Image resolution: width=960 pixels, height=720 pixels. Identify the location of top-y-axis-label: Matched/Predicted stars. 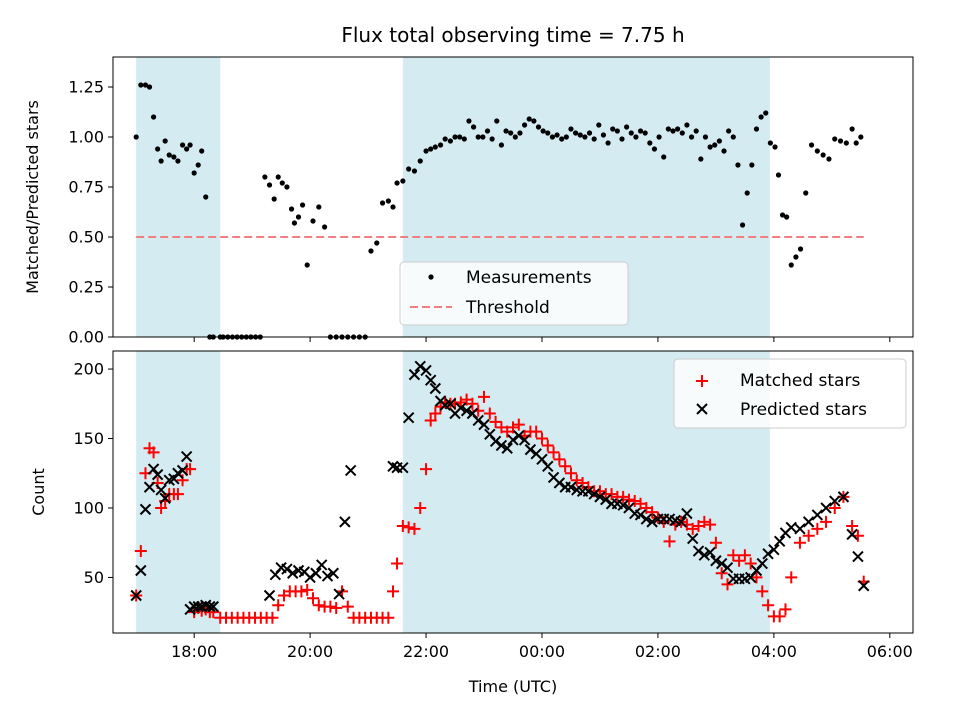
(32, 197).